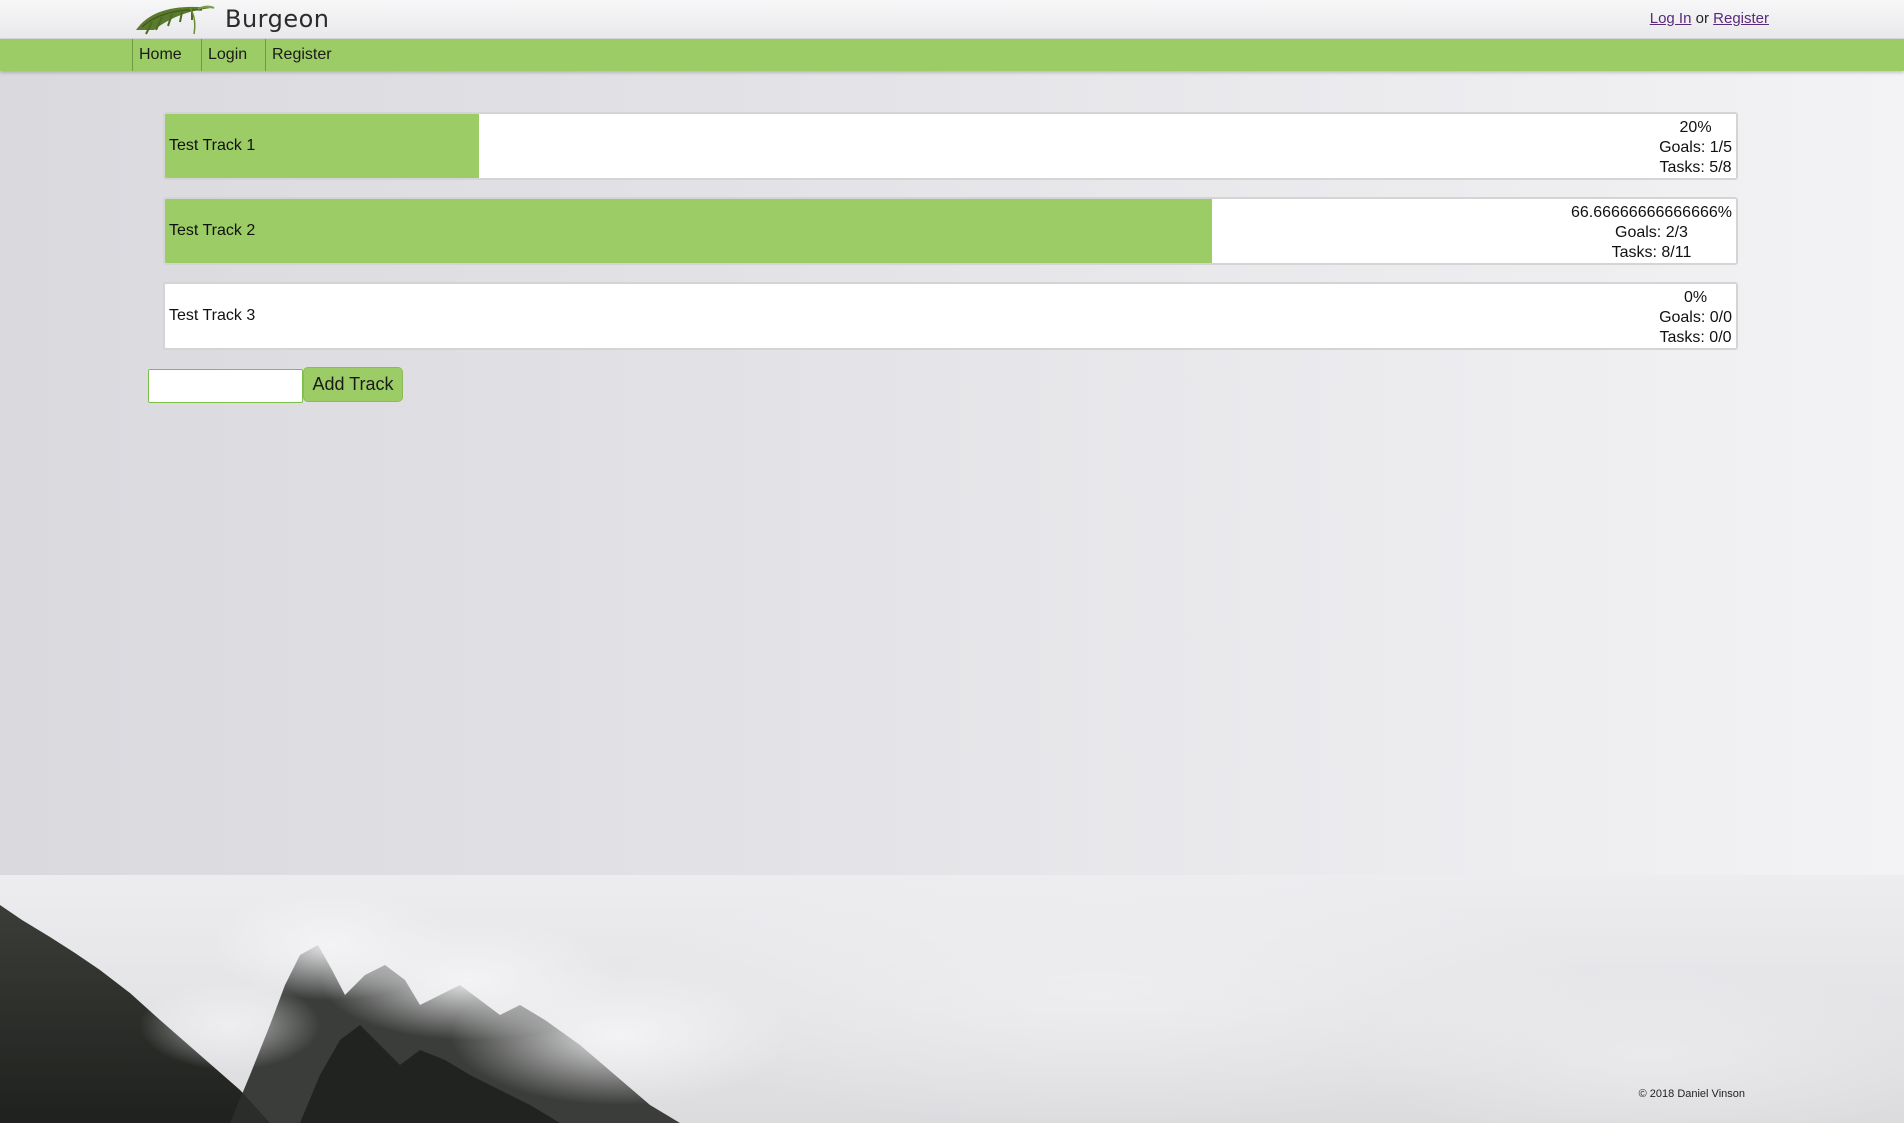  Describe the element at coordinates (277, 19) in the screenshot. I see `brand-name: Burgeon` at that location.